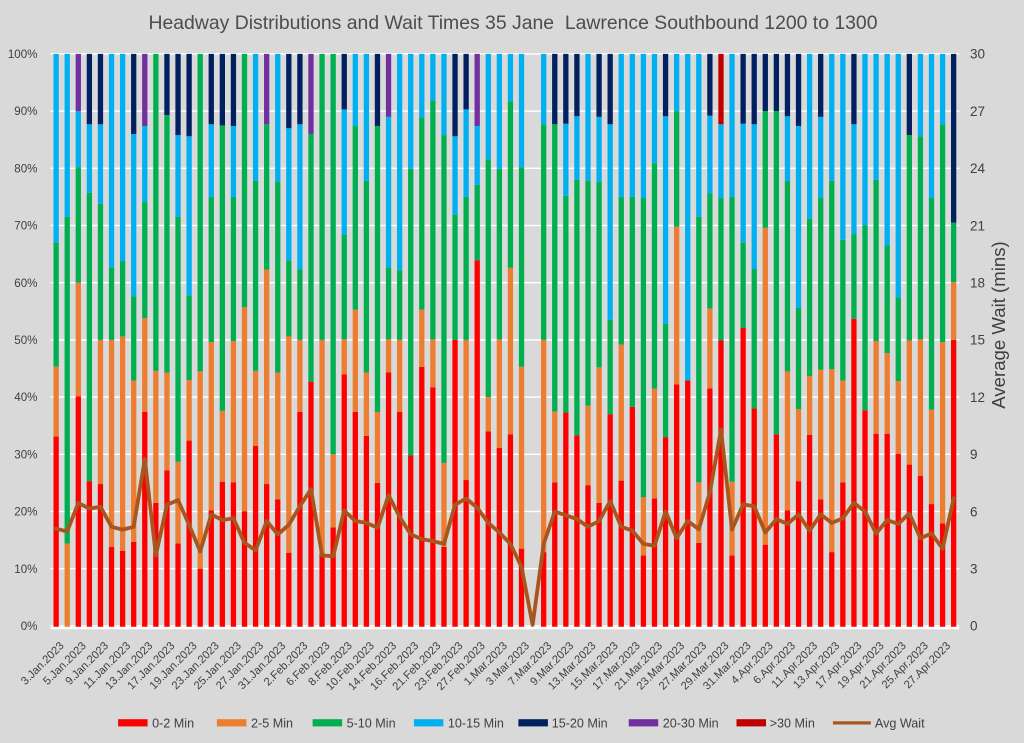  Describe the element at coordinates (25, 340) in the screenshot. I see `svg-text: 50%` at that location.